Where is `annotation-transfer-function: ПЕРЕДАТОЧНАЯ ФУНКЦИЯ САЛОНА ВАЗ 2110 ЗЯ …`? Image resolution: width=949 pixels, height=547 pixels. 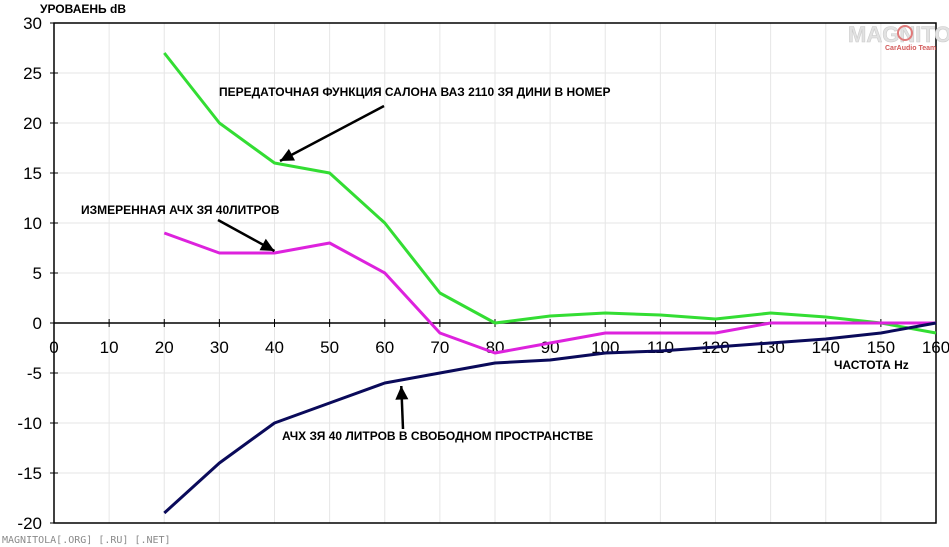 annotation-transfer-function: ПЕРЕДАТОЧНАЯ ФУНКЦИЯ САЛОНА ВАЗ 2110 ЗЯ … is located at coordinates (414, 92).